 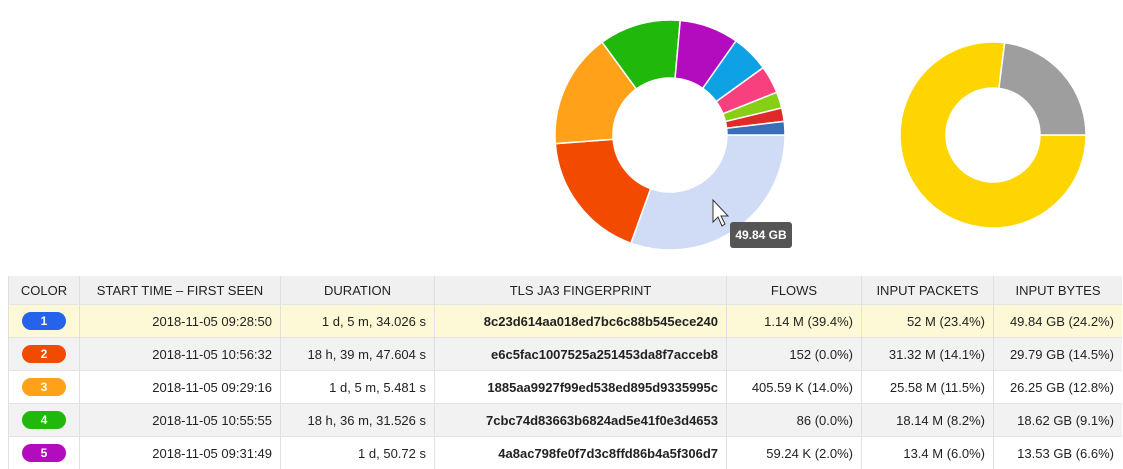 I want to click on table-cell: 18 h, 39 m, 47.604 s, so click(x=358, y=354).